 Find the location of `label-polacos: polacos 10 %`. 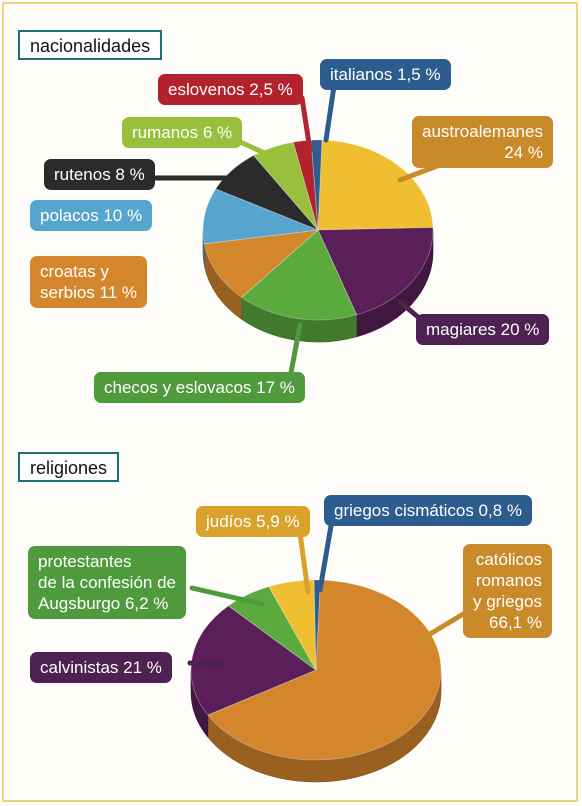

label-polacos: polacos 10 % is located at coordinates (91, 215).